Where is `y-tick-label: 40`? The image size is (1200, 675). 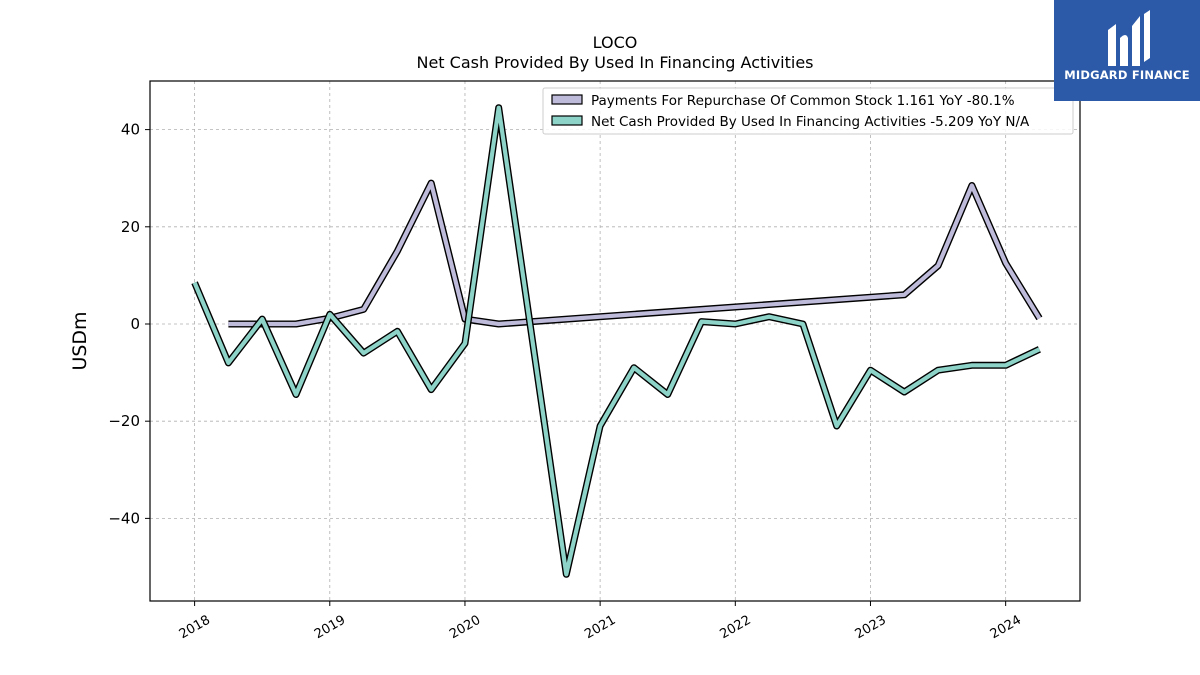 y-tick-label: 40 is located at coordinates (130, 130).